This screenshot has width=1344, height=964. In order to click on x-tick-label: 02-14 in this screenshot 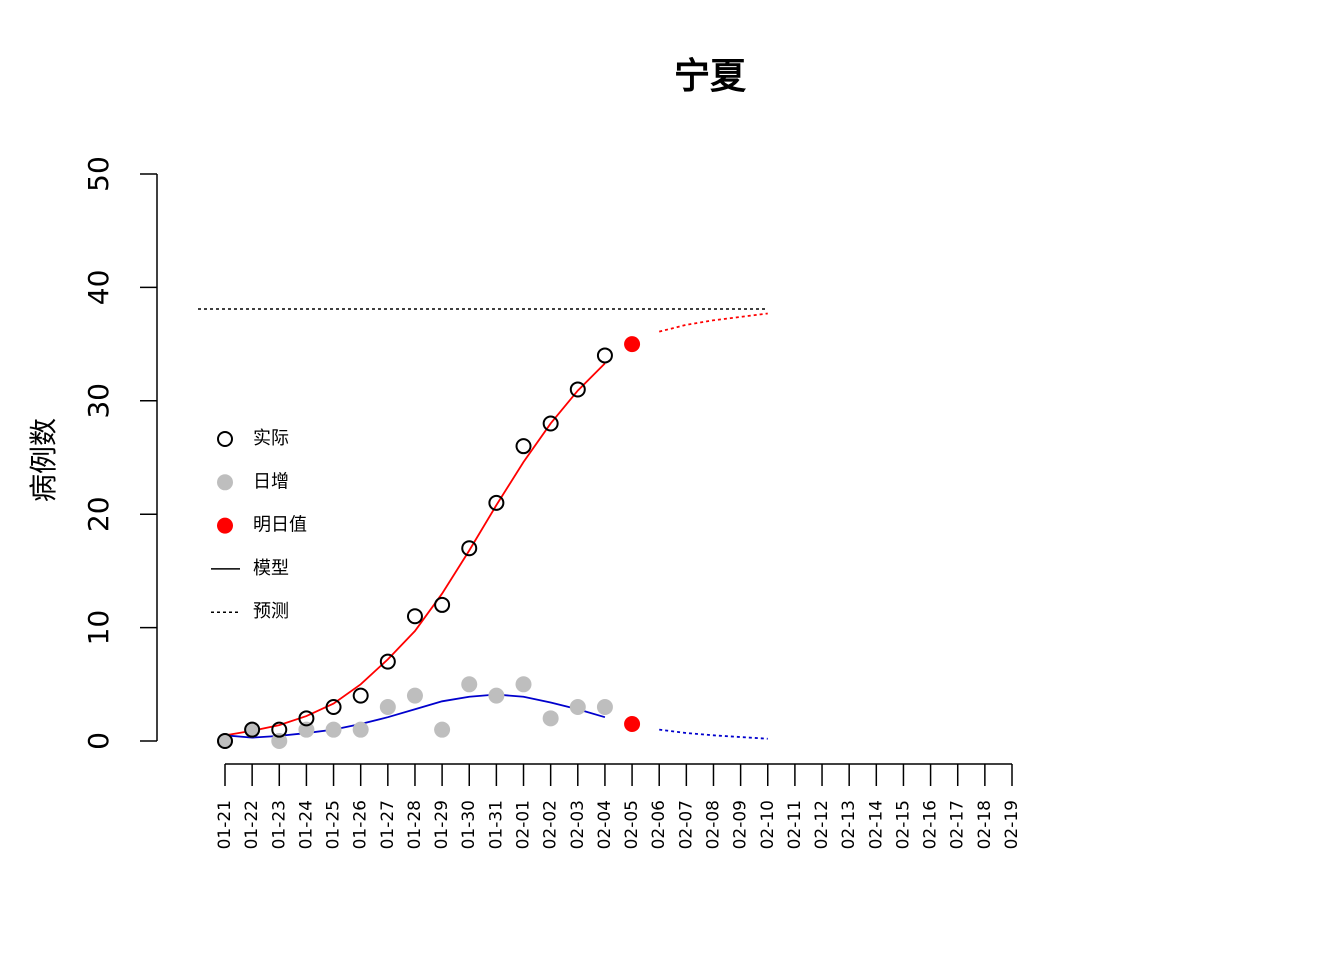, I will do `click(876, 824)`.